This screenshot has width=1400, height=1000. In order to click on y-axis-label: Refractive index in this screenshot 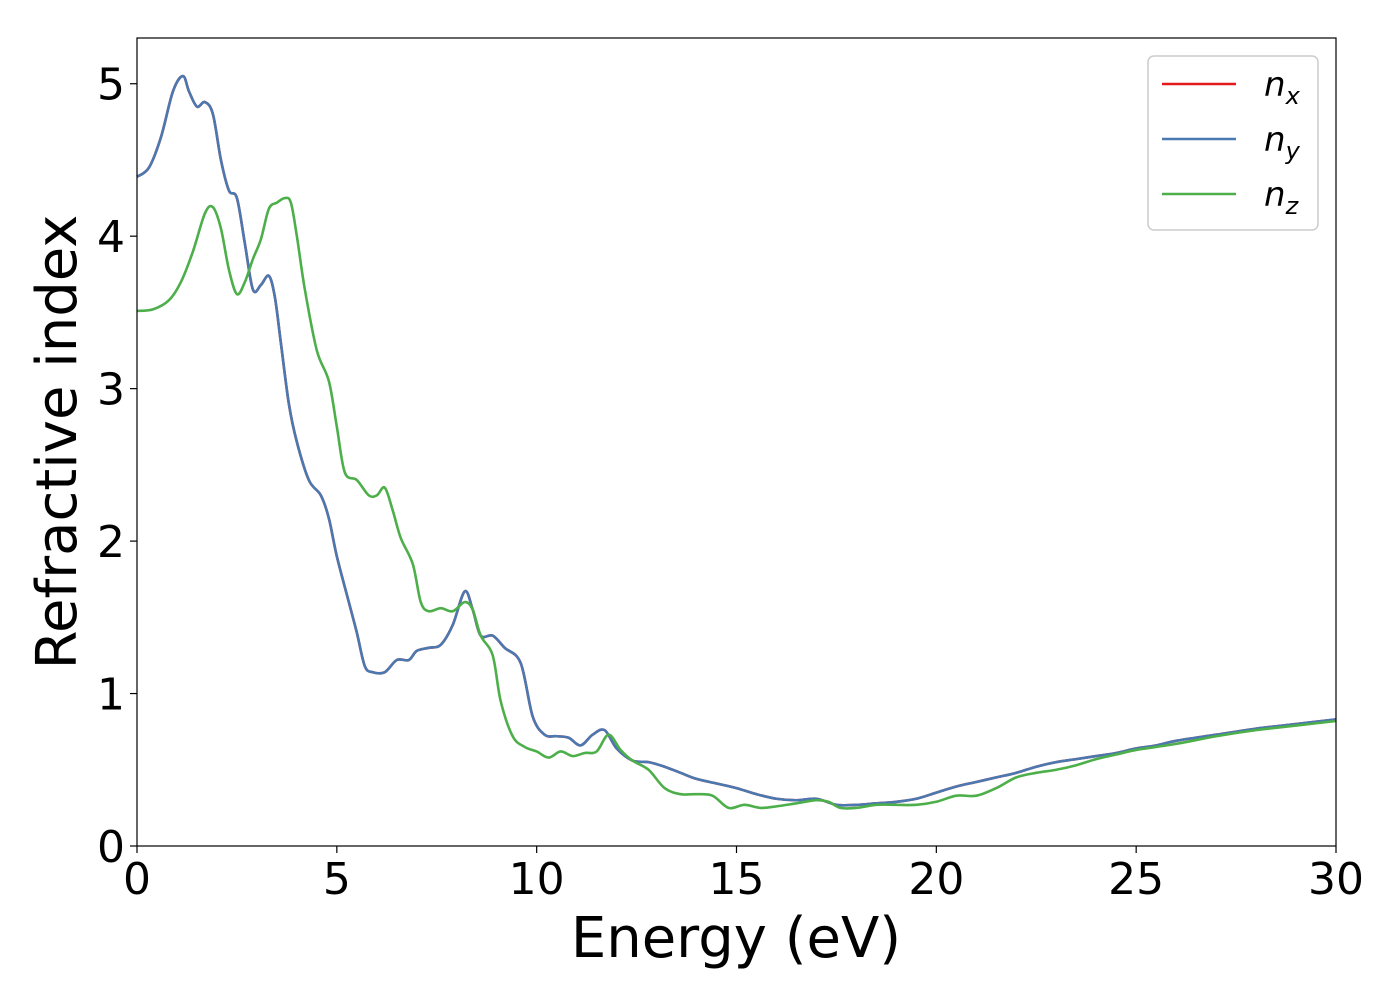, I will do `click(57, 442)`.